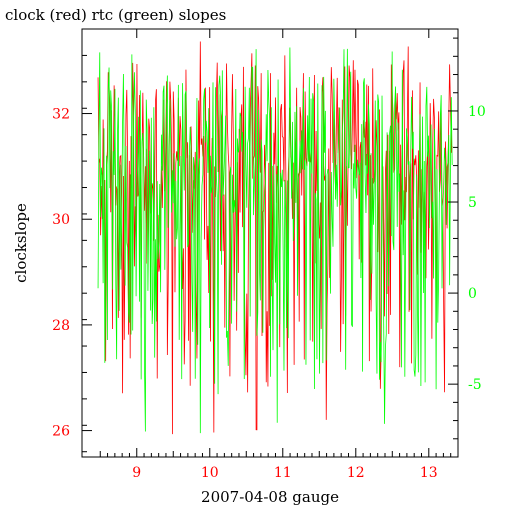 This screenshot has height=512, width=512. Describe the element at coordinates (270, 497) in the screenshot. I see `x-axis-label: 2007-04-08 gauge` at that location.